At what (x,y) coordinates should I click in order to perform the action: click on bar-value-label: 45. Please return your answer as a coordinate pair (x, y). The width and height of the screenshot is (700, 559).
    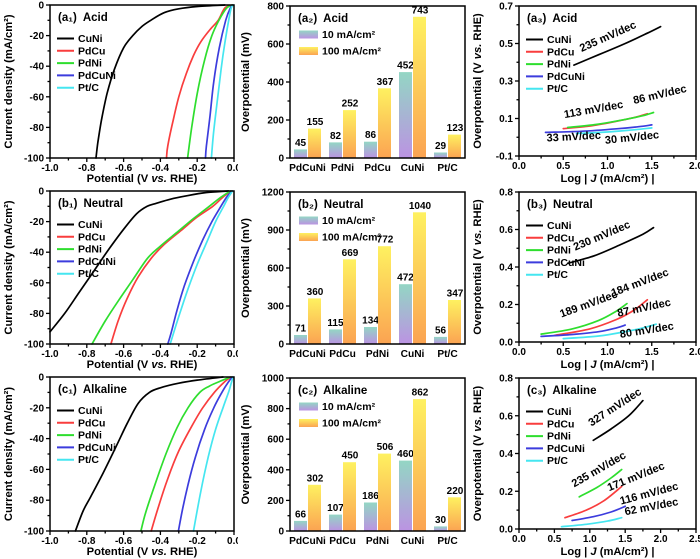
    Looking at the image, I should click on (301, 143).